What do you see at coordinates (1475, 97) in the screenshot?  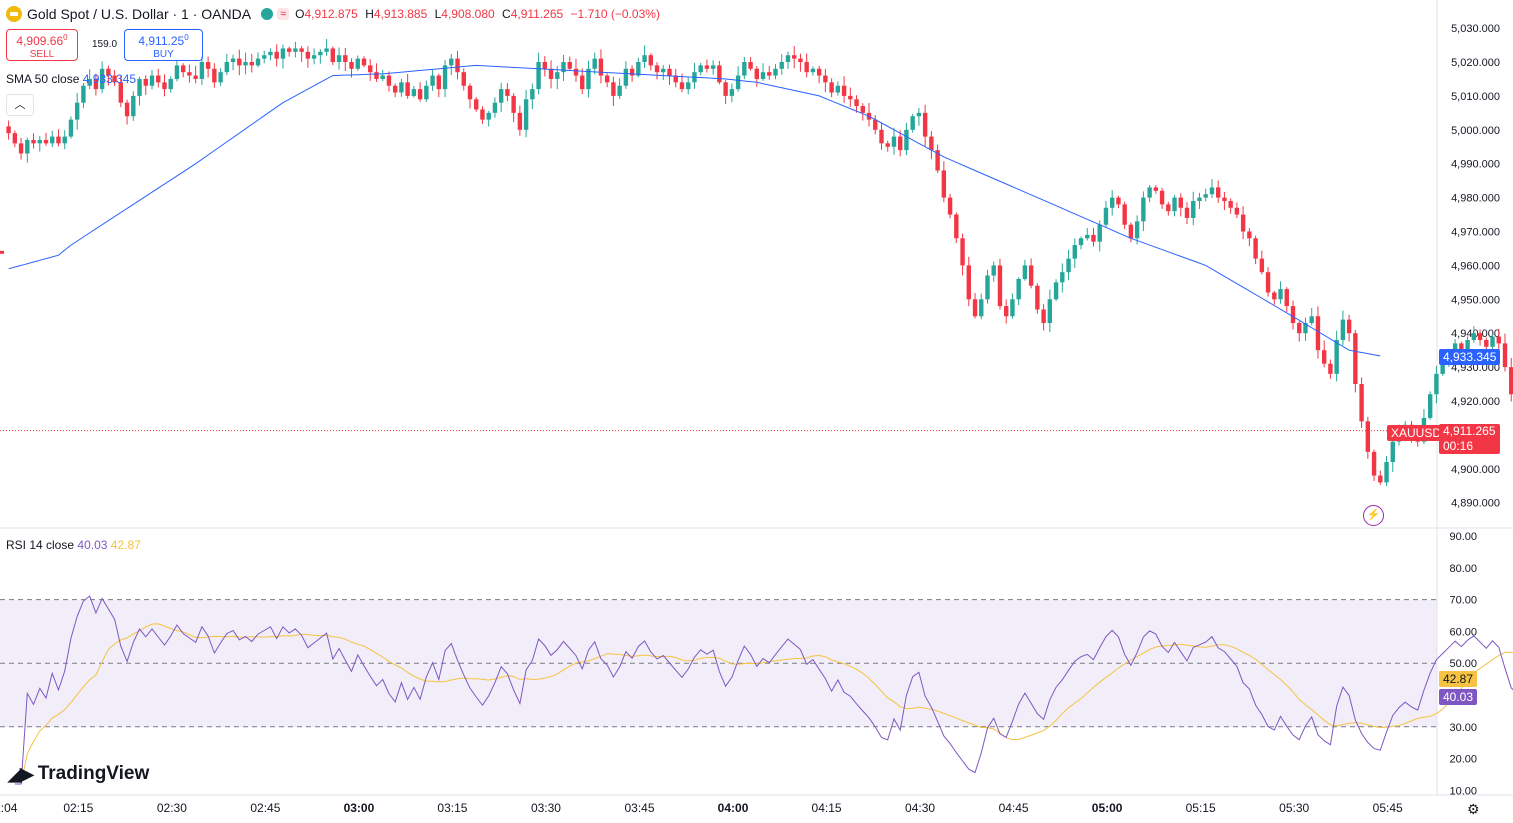 I see `price-tick-label: 5,010.000` at bounding box center [1475, 97].